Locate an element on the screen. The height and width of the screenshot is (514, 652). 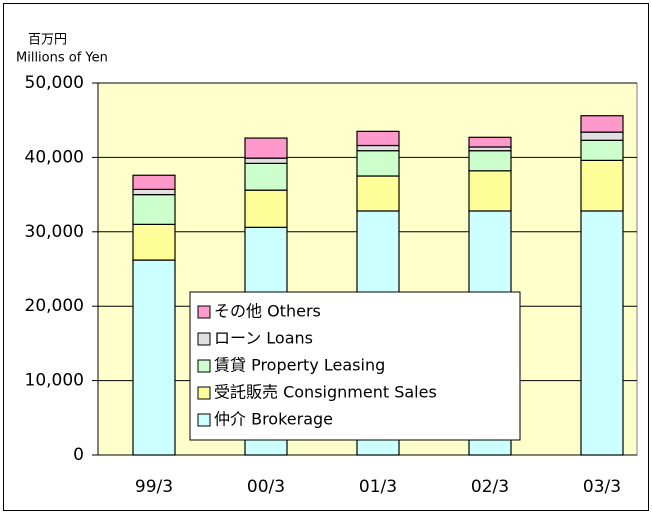
y-tick-label: 20,000 is located at coordinates (54, 306).